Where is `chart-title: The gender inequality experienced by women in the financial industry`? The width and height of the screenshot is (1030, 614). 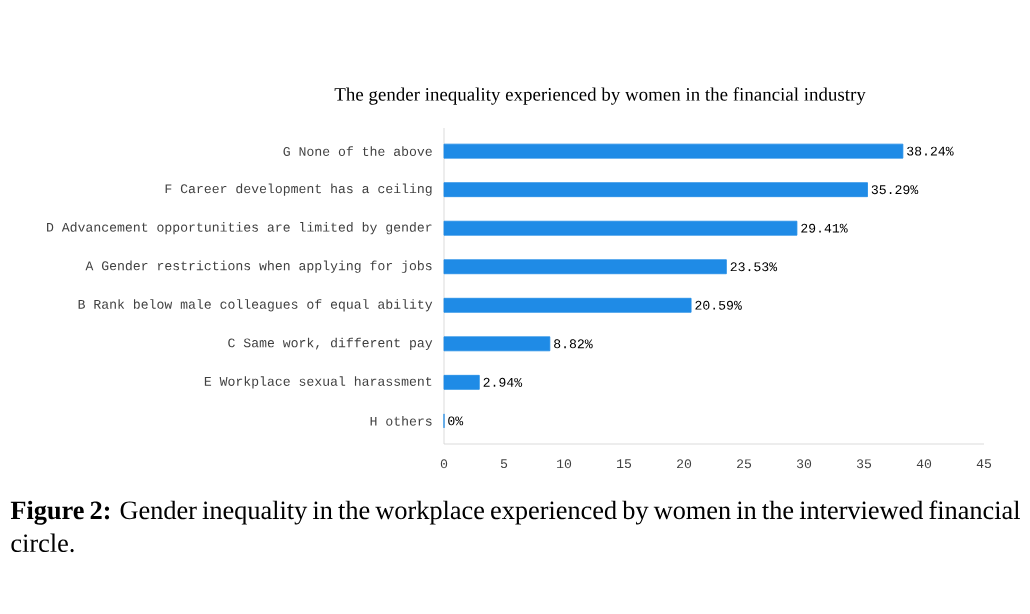
chart-title: The gender inequality experienced by women in the financial industry is located at coordinates (600, 96).